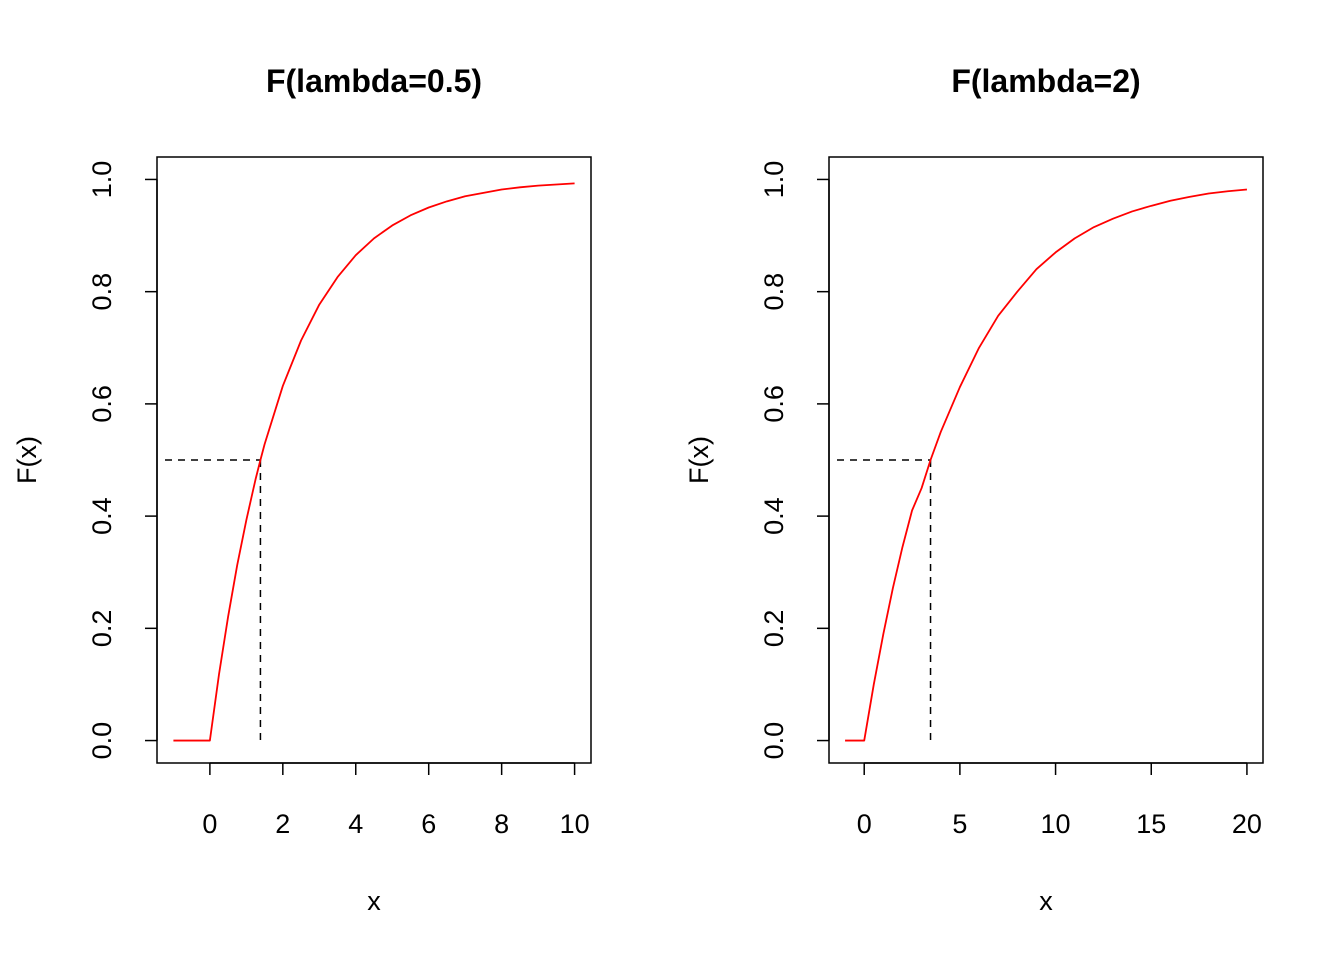 This screenshot has width=1344, height=960. What do you see at coordinates (501, 824) in the screenshot?
I see `x-tick-label: 8` at bounding box center [501, 824].